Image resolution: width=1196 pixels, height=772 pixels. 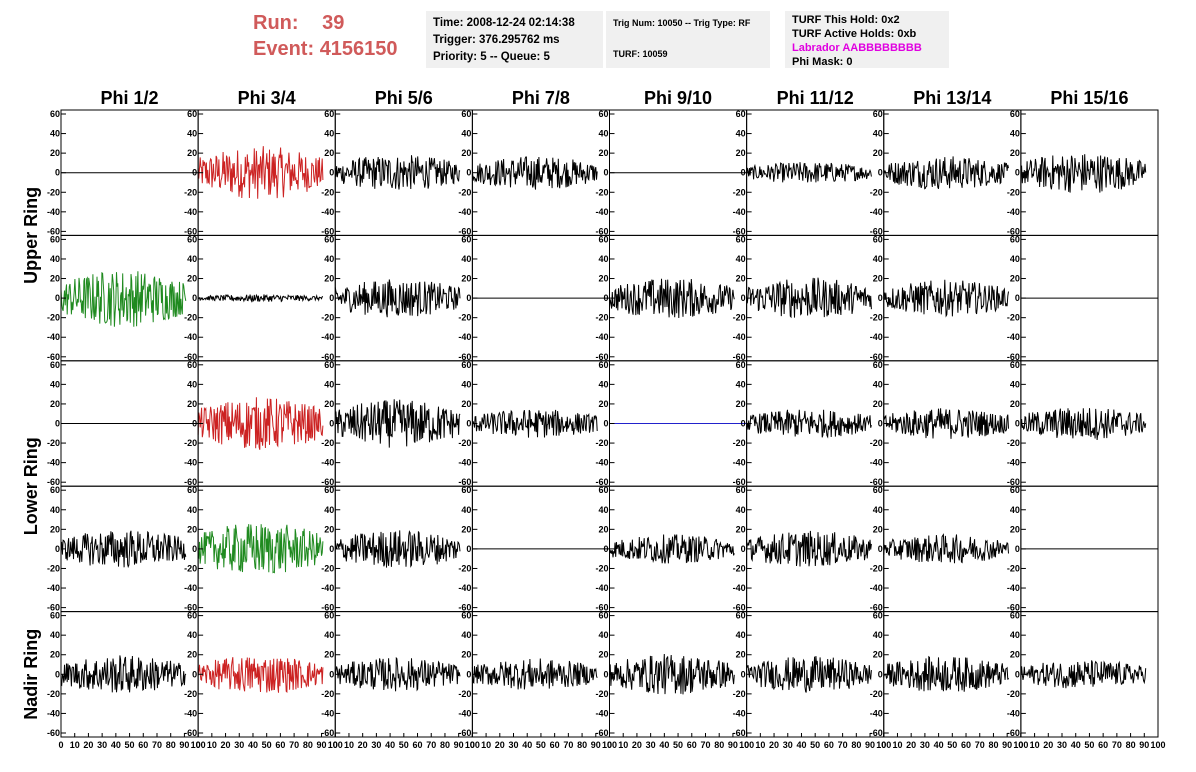 What do you see at coordinates (854, 34) in the screenshot?
I see `turf-active-holds-text: TURF Active Holds: 0xb` at bounding box center [854, 34].